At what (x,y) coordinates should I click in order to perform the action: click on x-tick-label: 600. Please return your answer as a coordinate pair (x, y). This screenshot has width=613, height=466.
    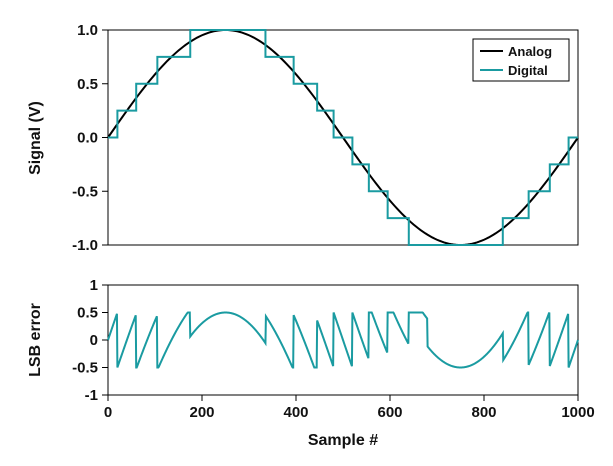
    Looking at the image, I should click on (389, 412).